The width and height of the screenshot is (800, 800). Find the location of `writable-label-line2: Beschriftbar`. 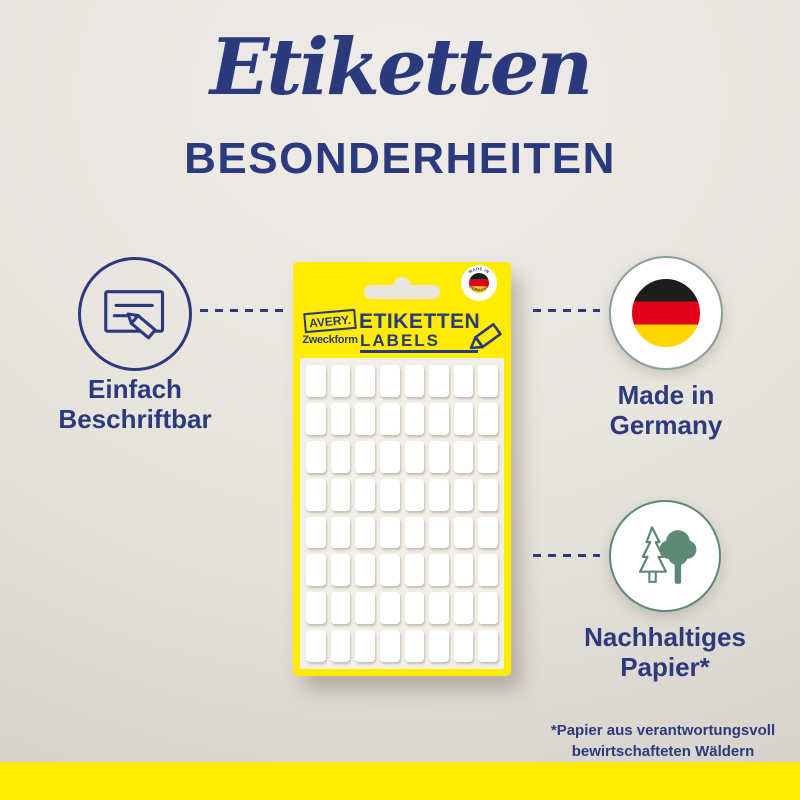

writable-label-line2: Beschriftbar is located at coordinates (135, 419).